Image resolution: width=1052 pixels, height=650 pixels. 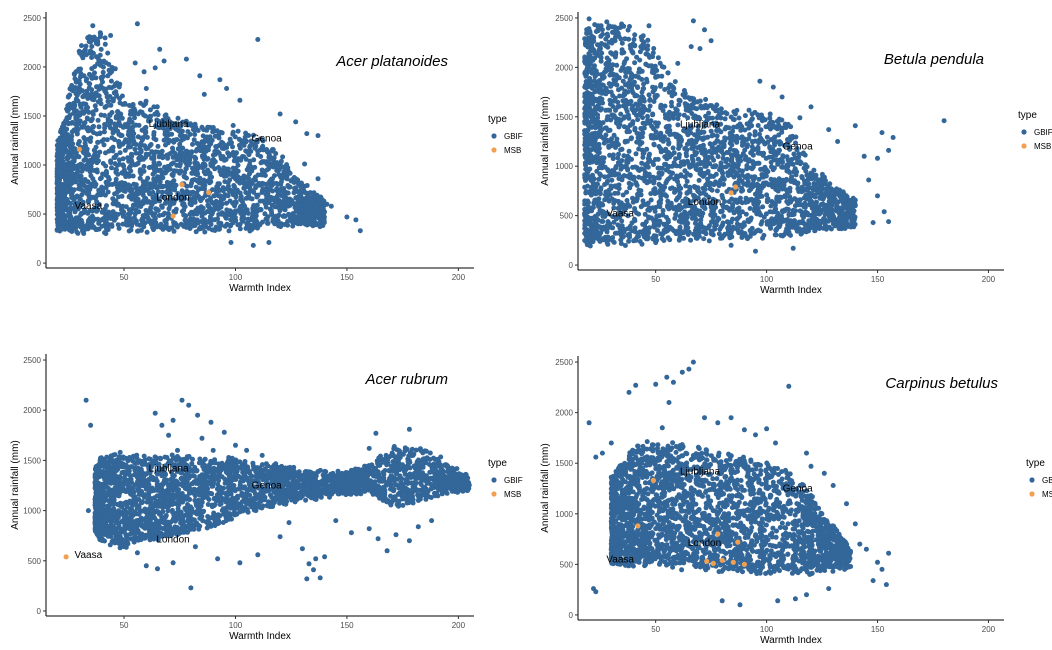 I want to click on y-tick-label: 1500, so click(x=32, y=116).